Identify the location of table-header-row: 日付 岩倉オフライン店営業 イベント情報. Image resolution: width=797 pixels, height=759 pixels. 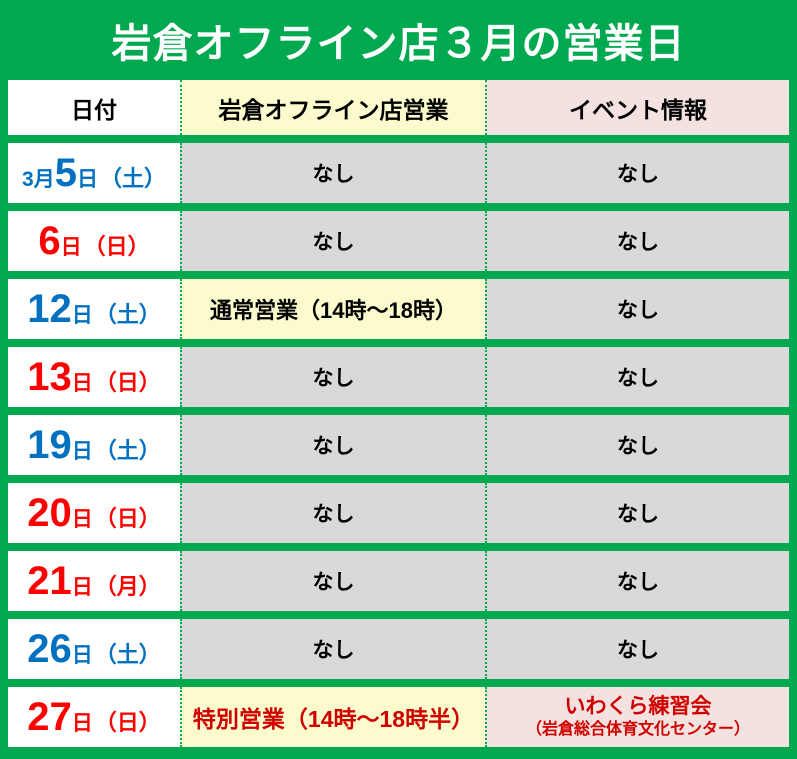
(398, 107).